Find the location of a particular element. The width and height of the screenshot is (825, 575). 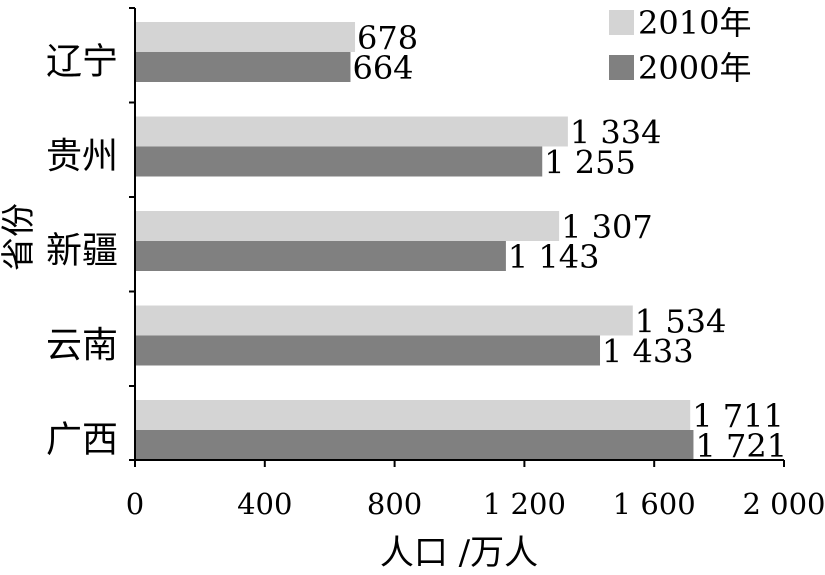

legend-label-2000: 2000年 is located at coordinates (694, 68).